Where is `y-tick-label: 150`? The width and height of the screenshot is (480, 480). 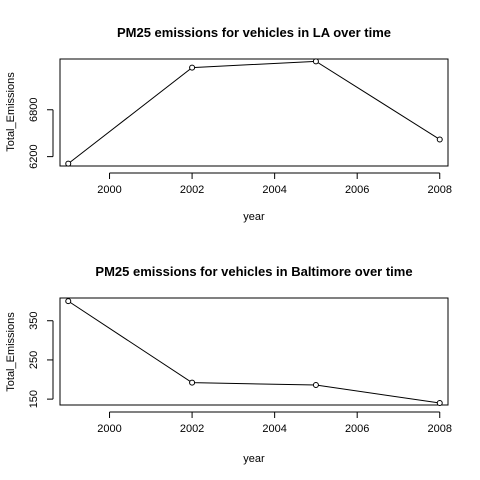 y-tick-label: 150 is located at coordinates (34, 399).